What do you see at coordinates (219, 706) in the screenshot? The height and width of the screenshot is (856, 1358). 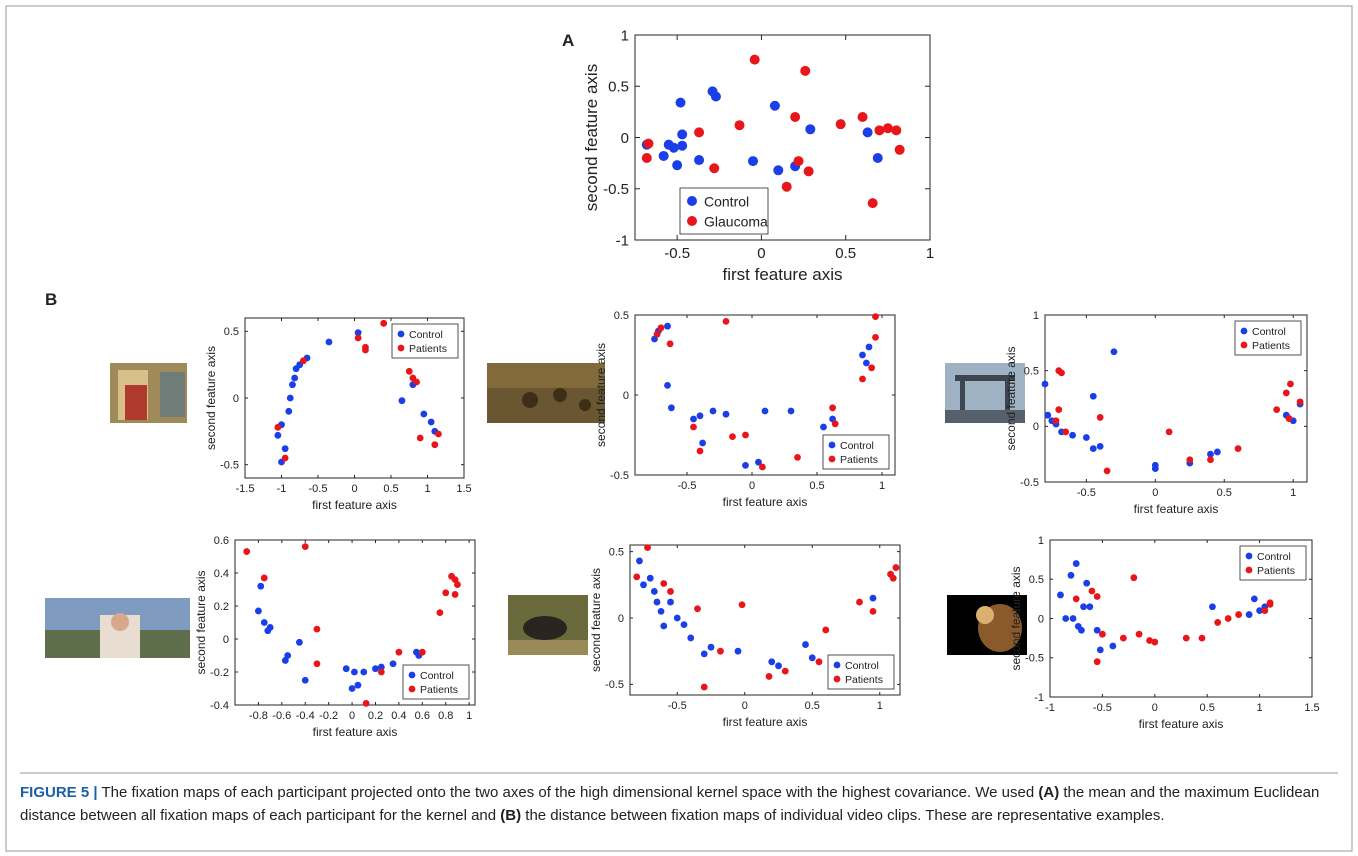 I see `y-tick-label: -0.4` at bounding box center [219, 706].